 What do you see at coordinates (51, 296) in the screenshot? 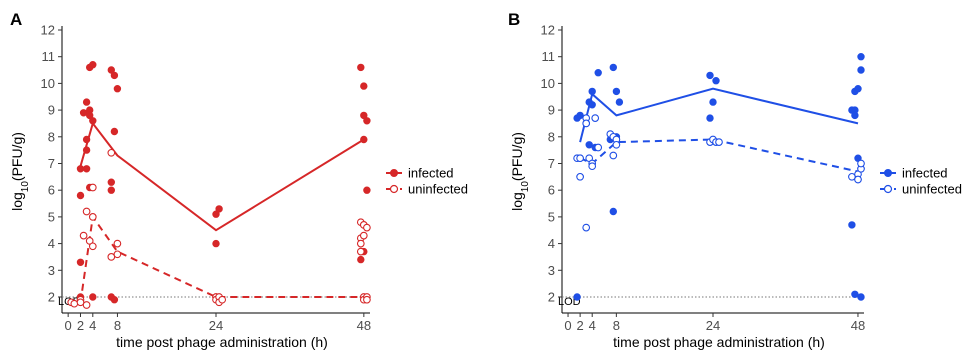
I see `y-tick-label: 2` at bounding box center [51, 296].